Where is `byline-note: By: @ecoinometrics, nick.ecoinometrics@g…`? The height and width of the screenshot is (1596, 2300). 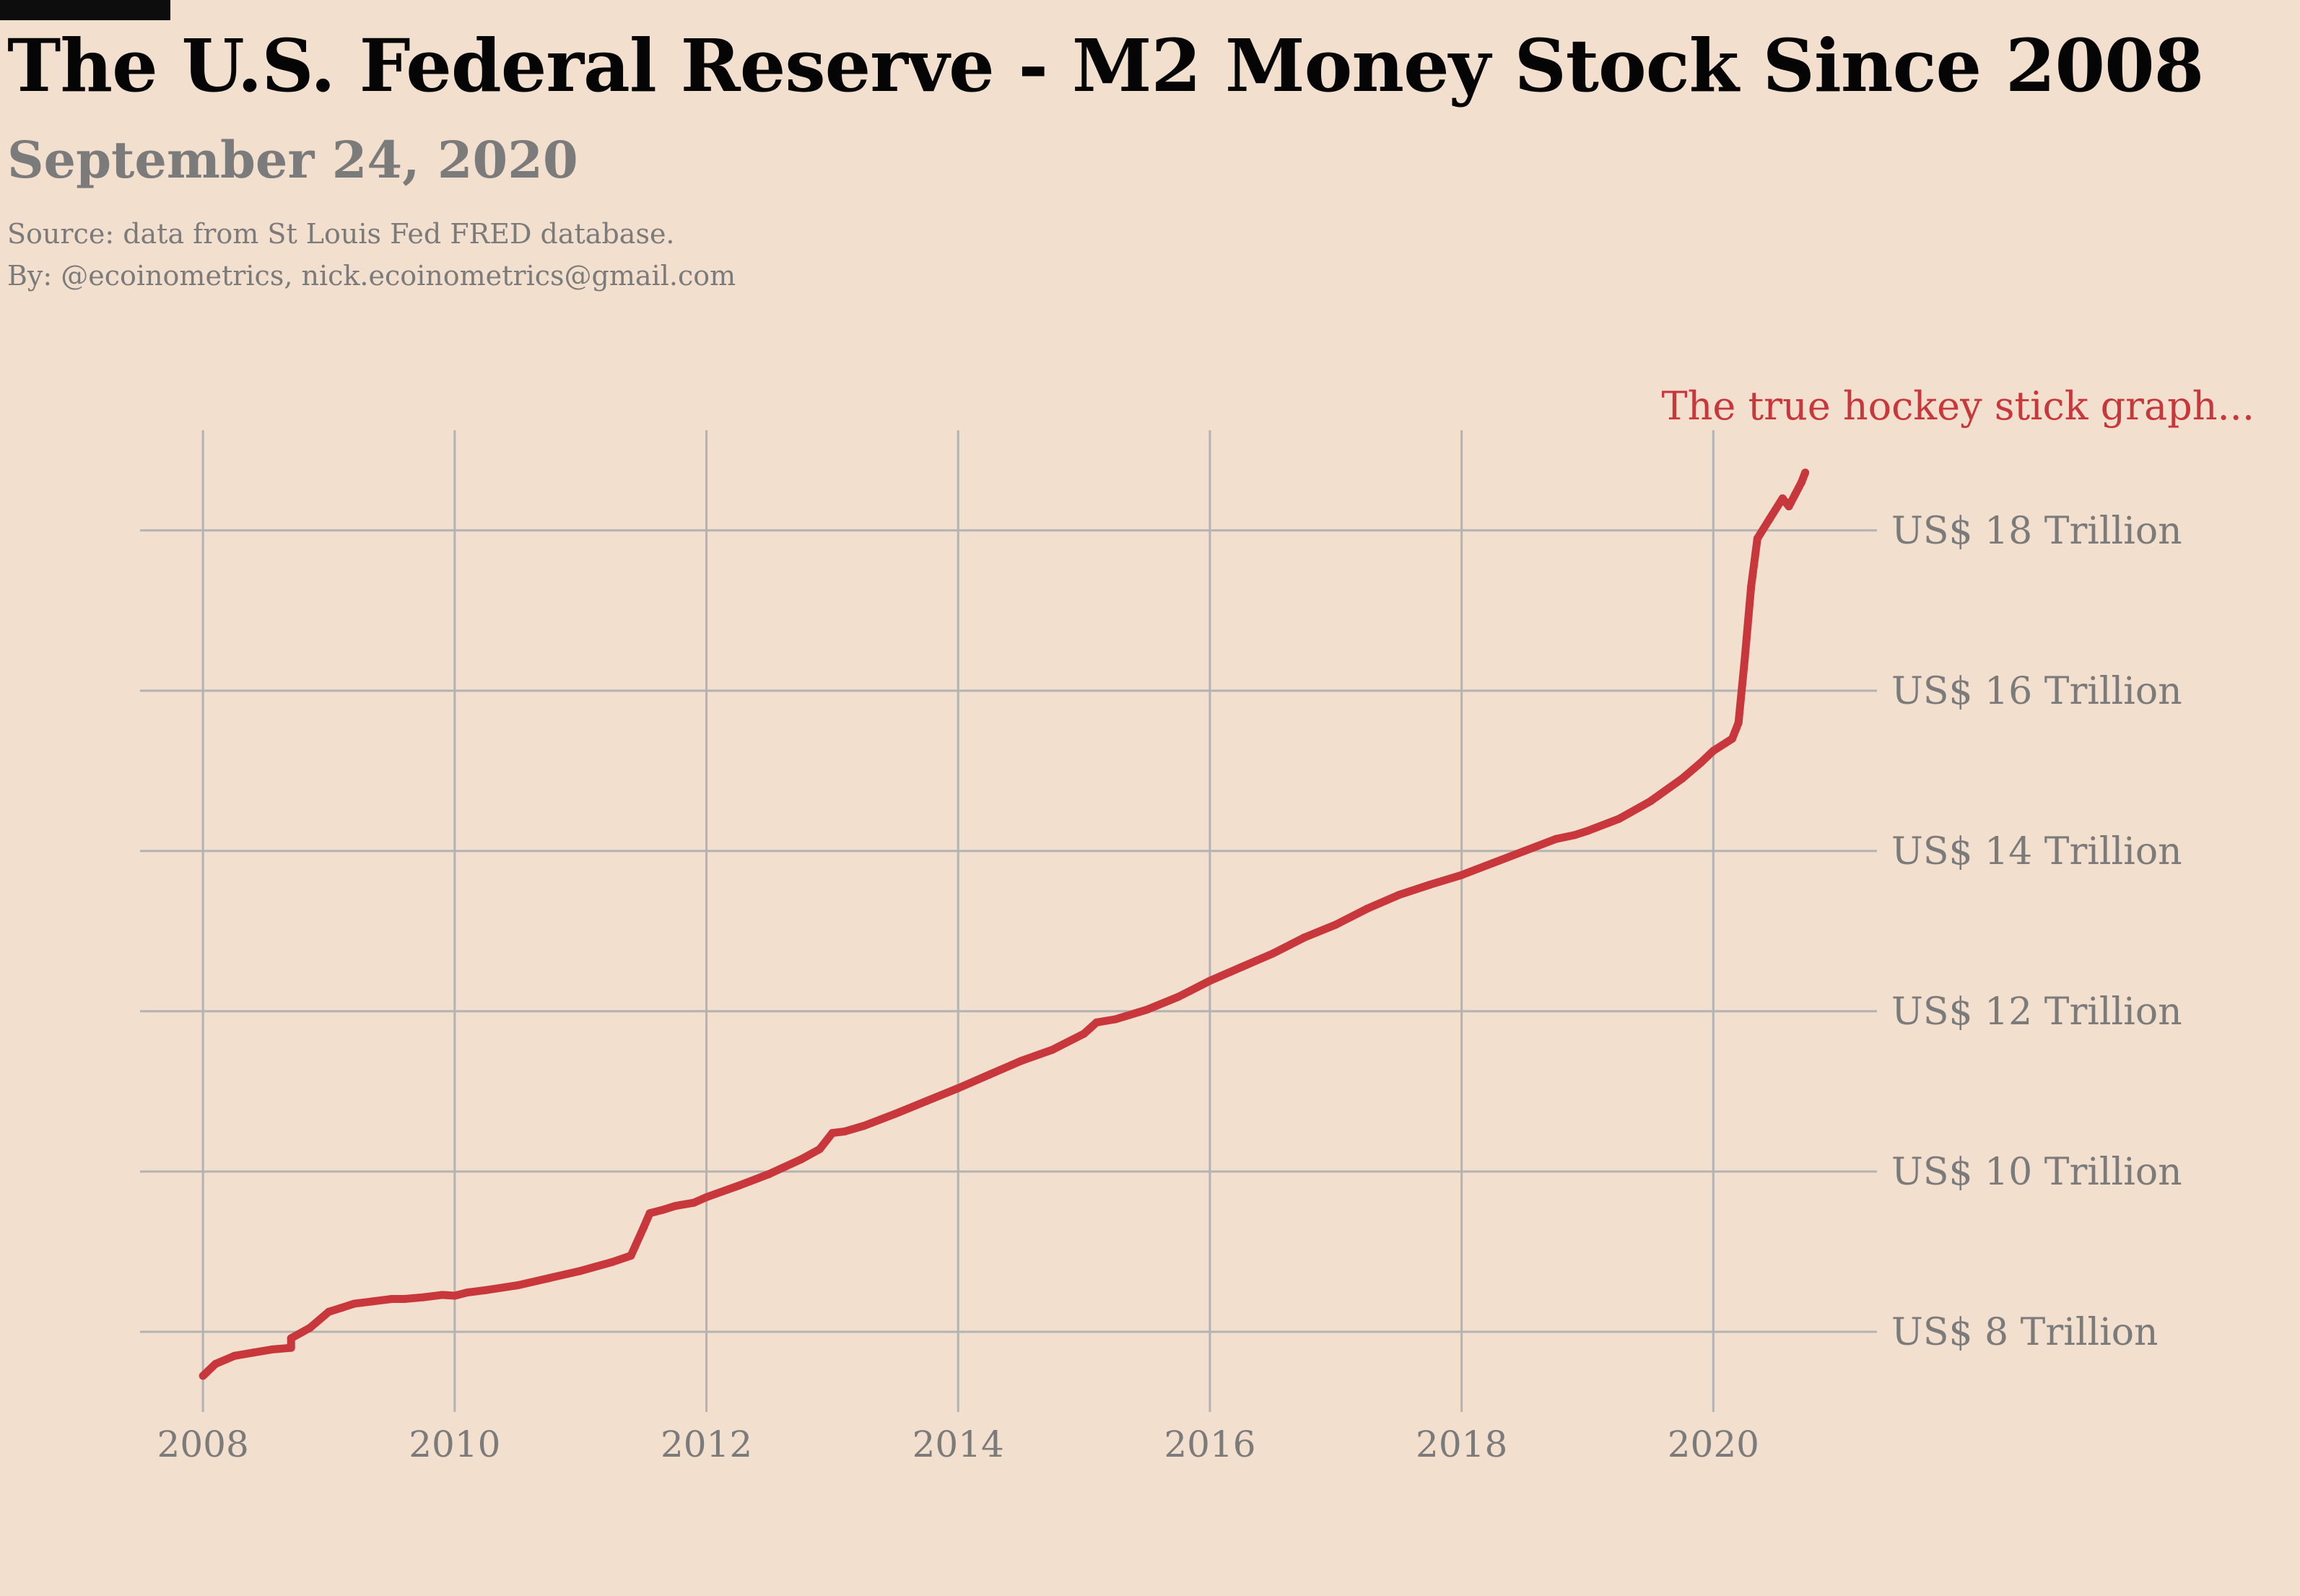
byline-note: By: @ecoinometrics, nick.ecoinometrics@g… is located at coordinates (371, 276).